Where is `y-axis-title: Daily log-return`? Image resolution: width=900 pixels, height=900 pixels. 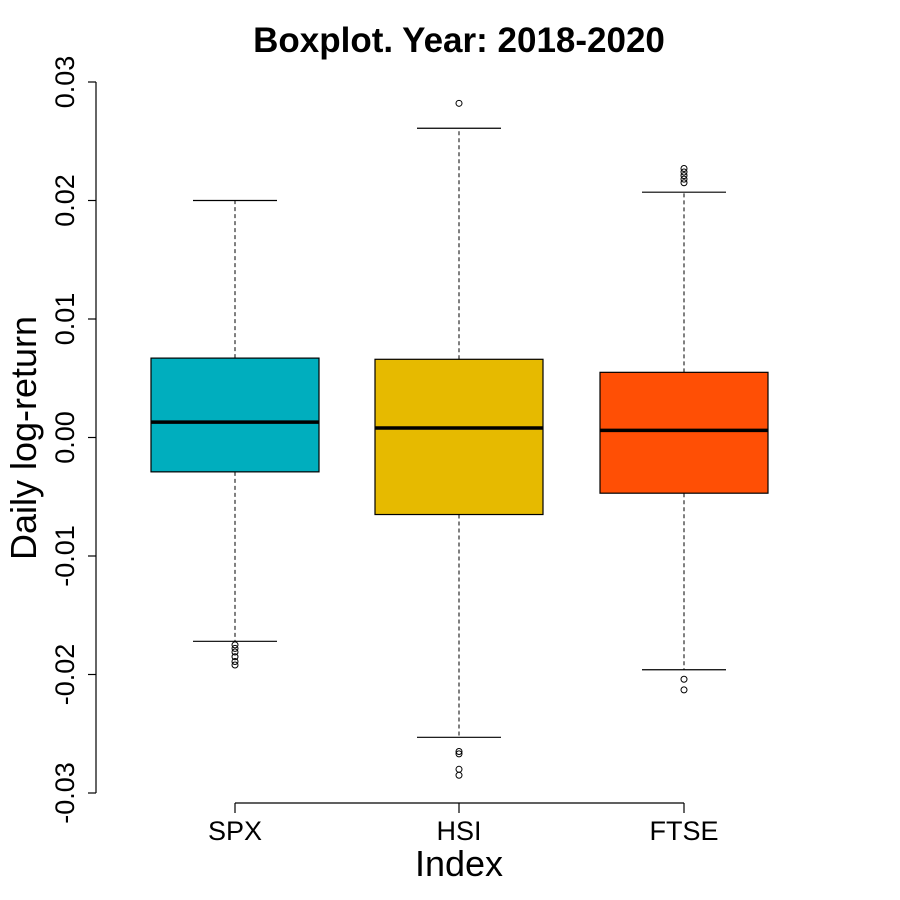 y-axis-title: Daily log-return is located at coordinates (23, 438).